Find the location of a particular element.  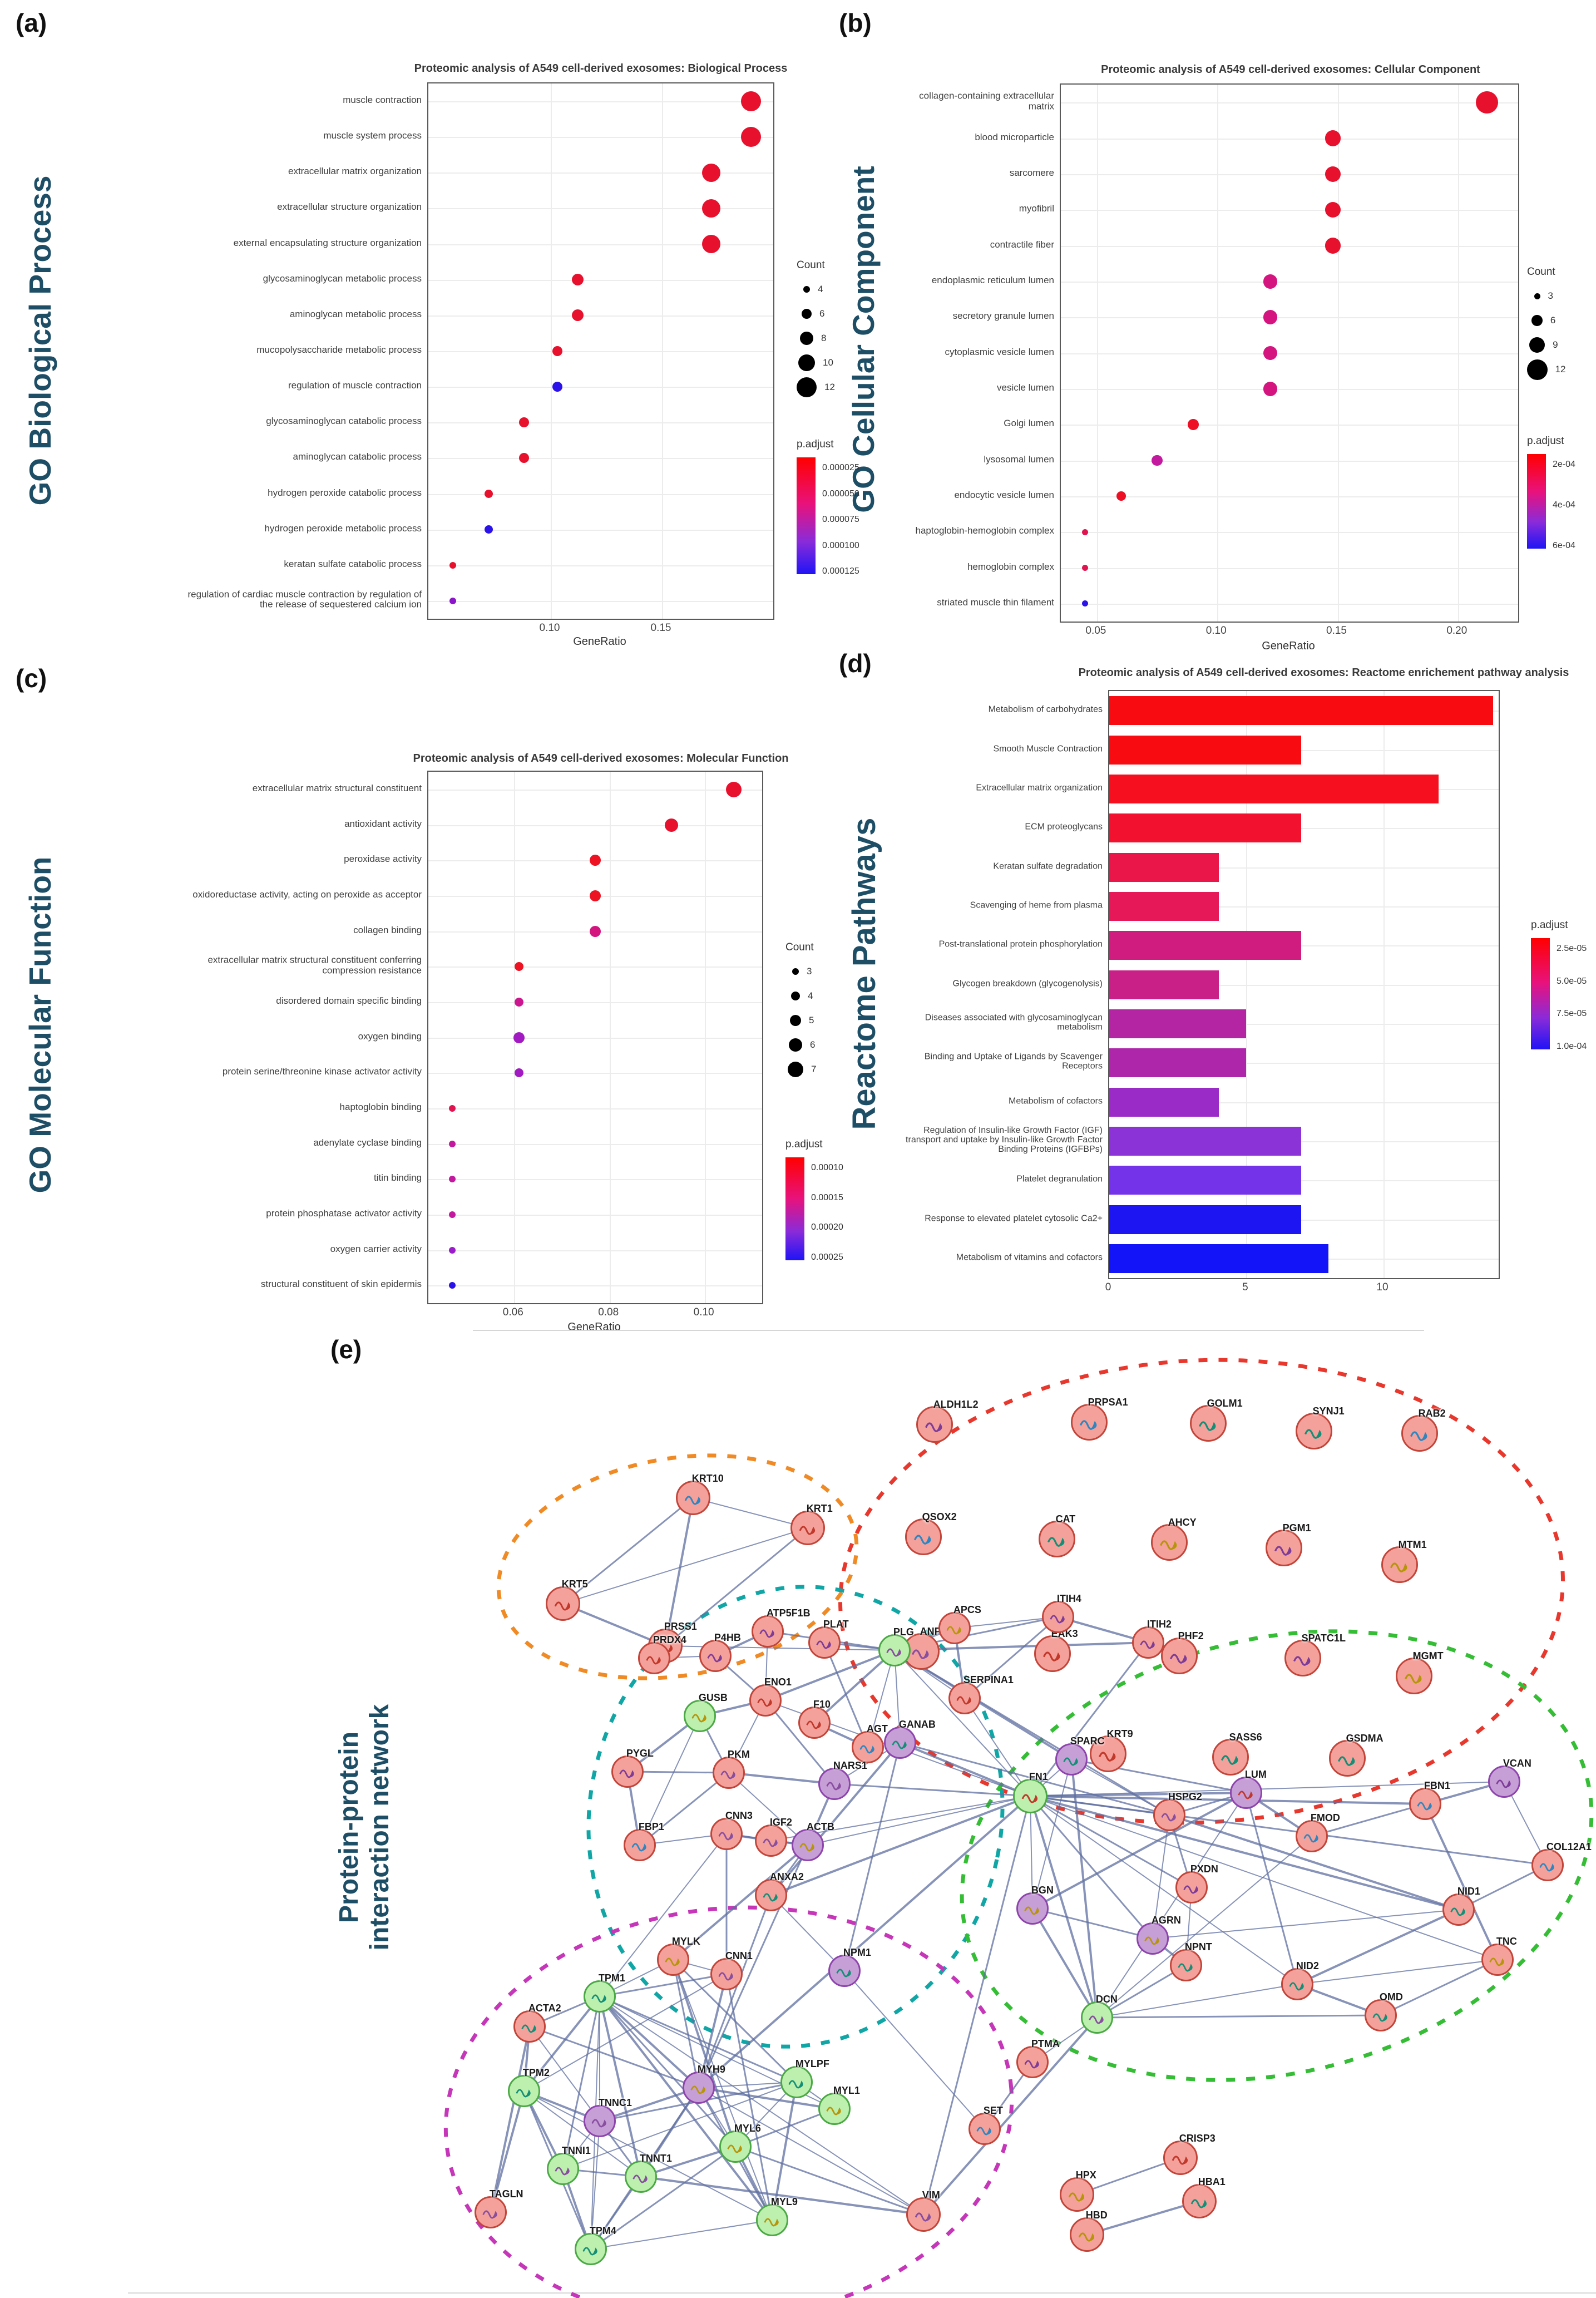

panel-b-xaxis-label: GeneRatio is located at coordinates (1288, 646).